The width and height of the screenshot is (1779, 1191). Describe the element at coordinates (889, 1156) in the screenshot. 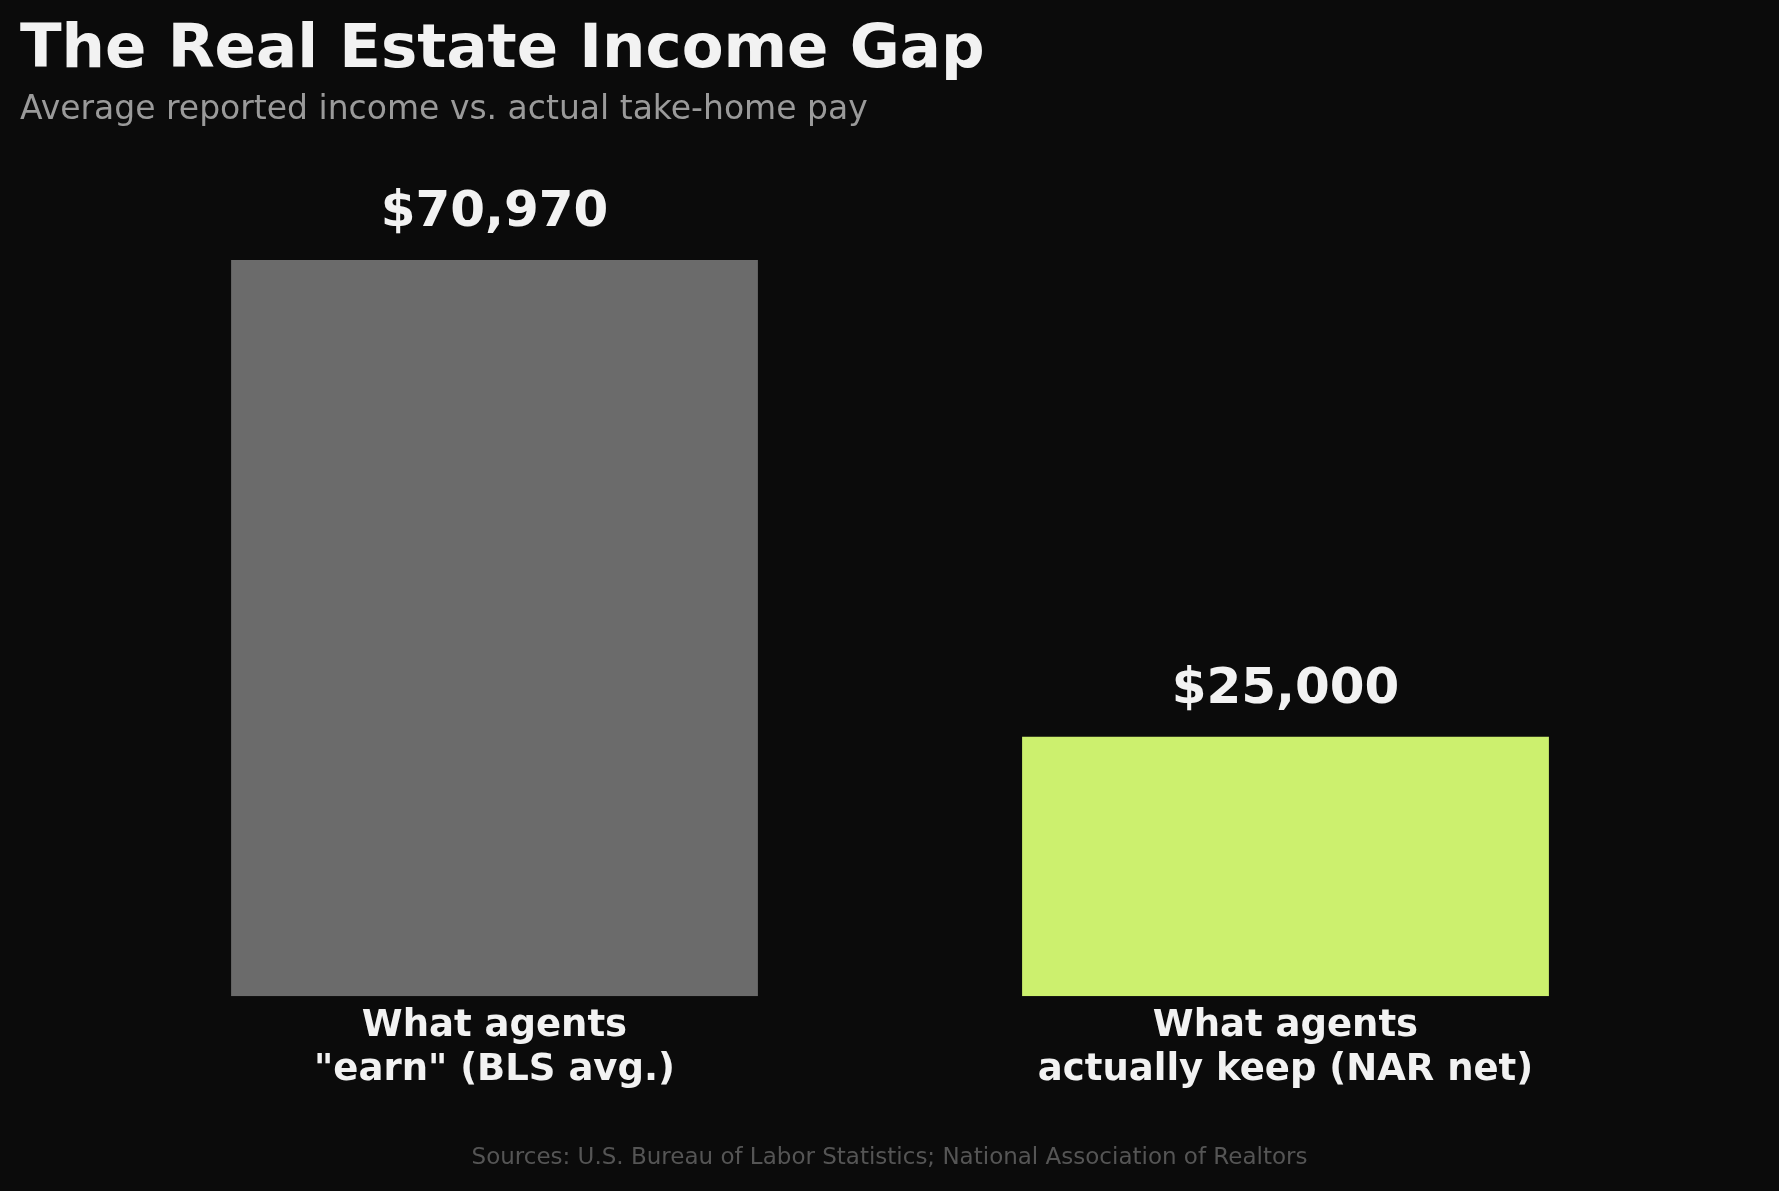

I see `source-note: Sources: U.S. Bureau of Labor Statistics; National Association of Realtors` at that location.